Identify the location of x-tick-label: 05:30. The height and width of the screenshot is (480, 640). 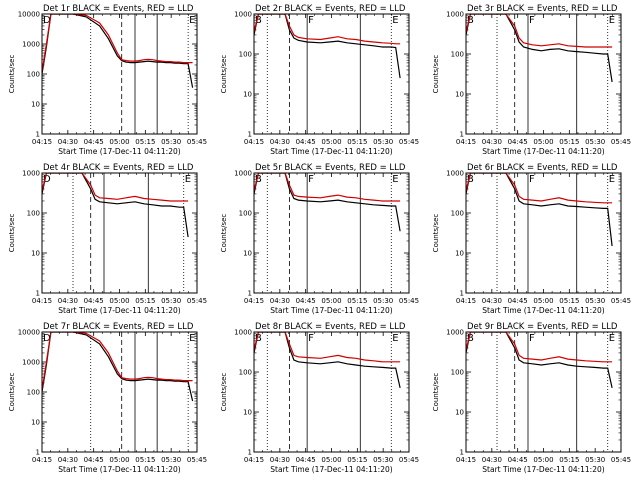
(383, 301).